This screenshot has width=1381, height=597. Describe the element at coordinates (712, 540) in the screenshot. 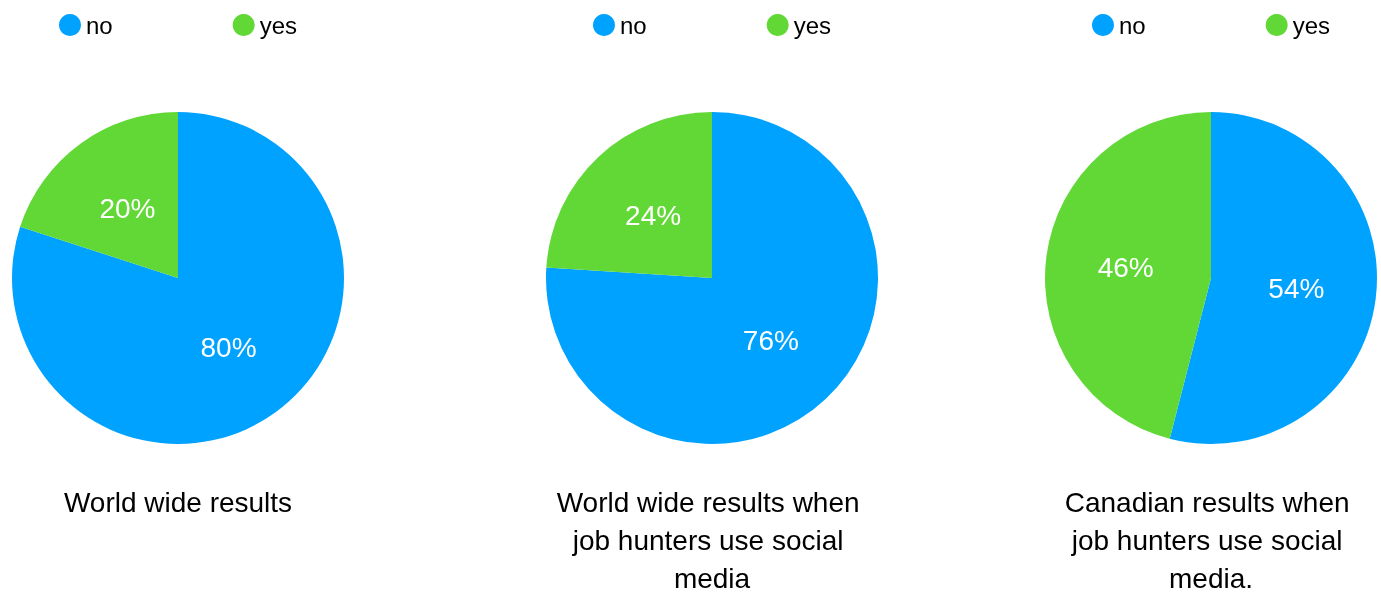

I see `text: World wide results when job hunters use social media` at that location.